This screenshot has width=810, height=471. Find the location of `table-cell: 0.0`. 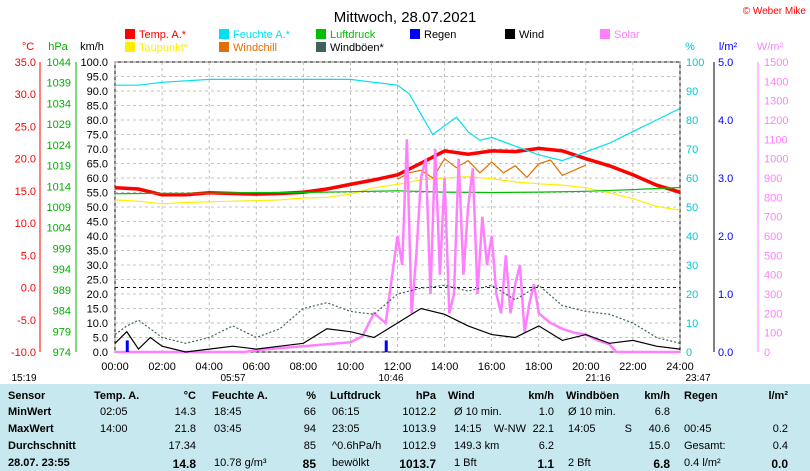

table-cell: 0.0 is located at coordinates (779, 464).